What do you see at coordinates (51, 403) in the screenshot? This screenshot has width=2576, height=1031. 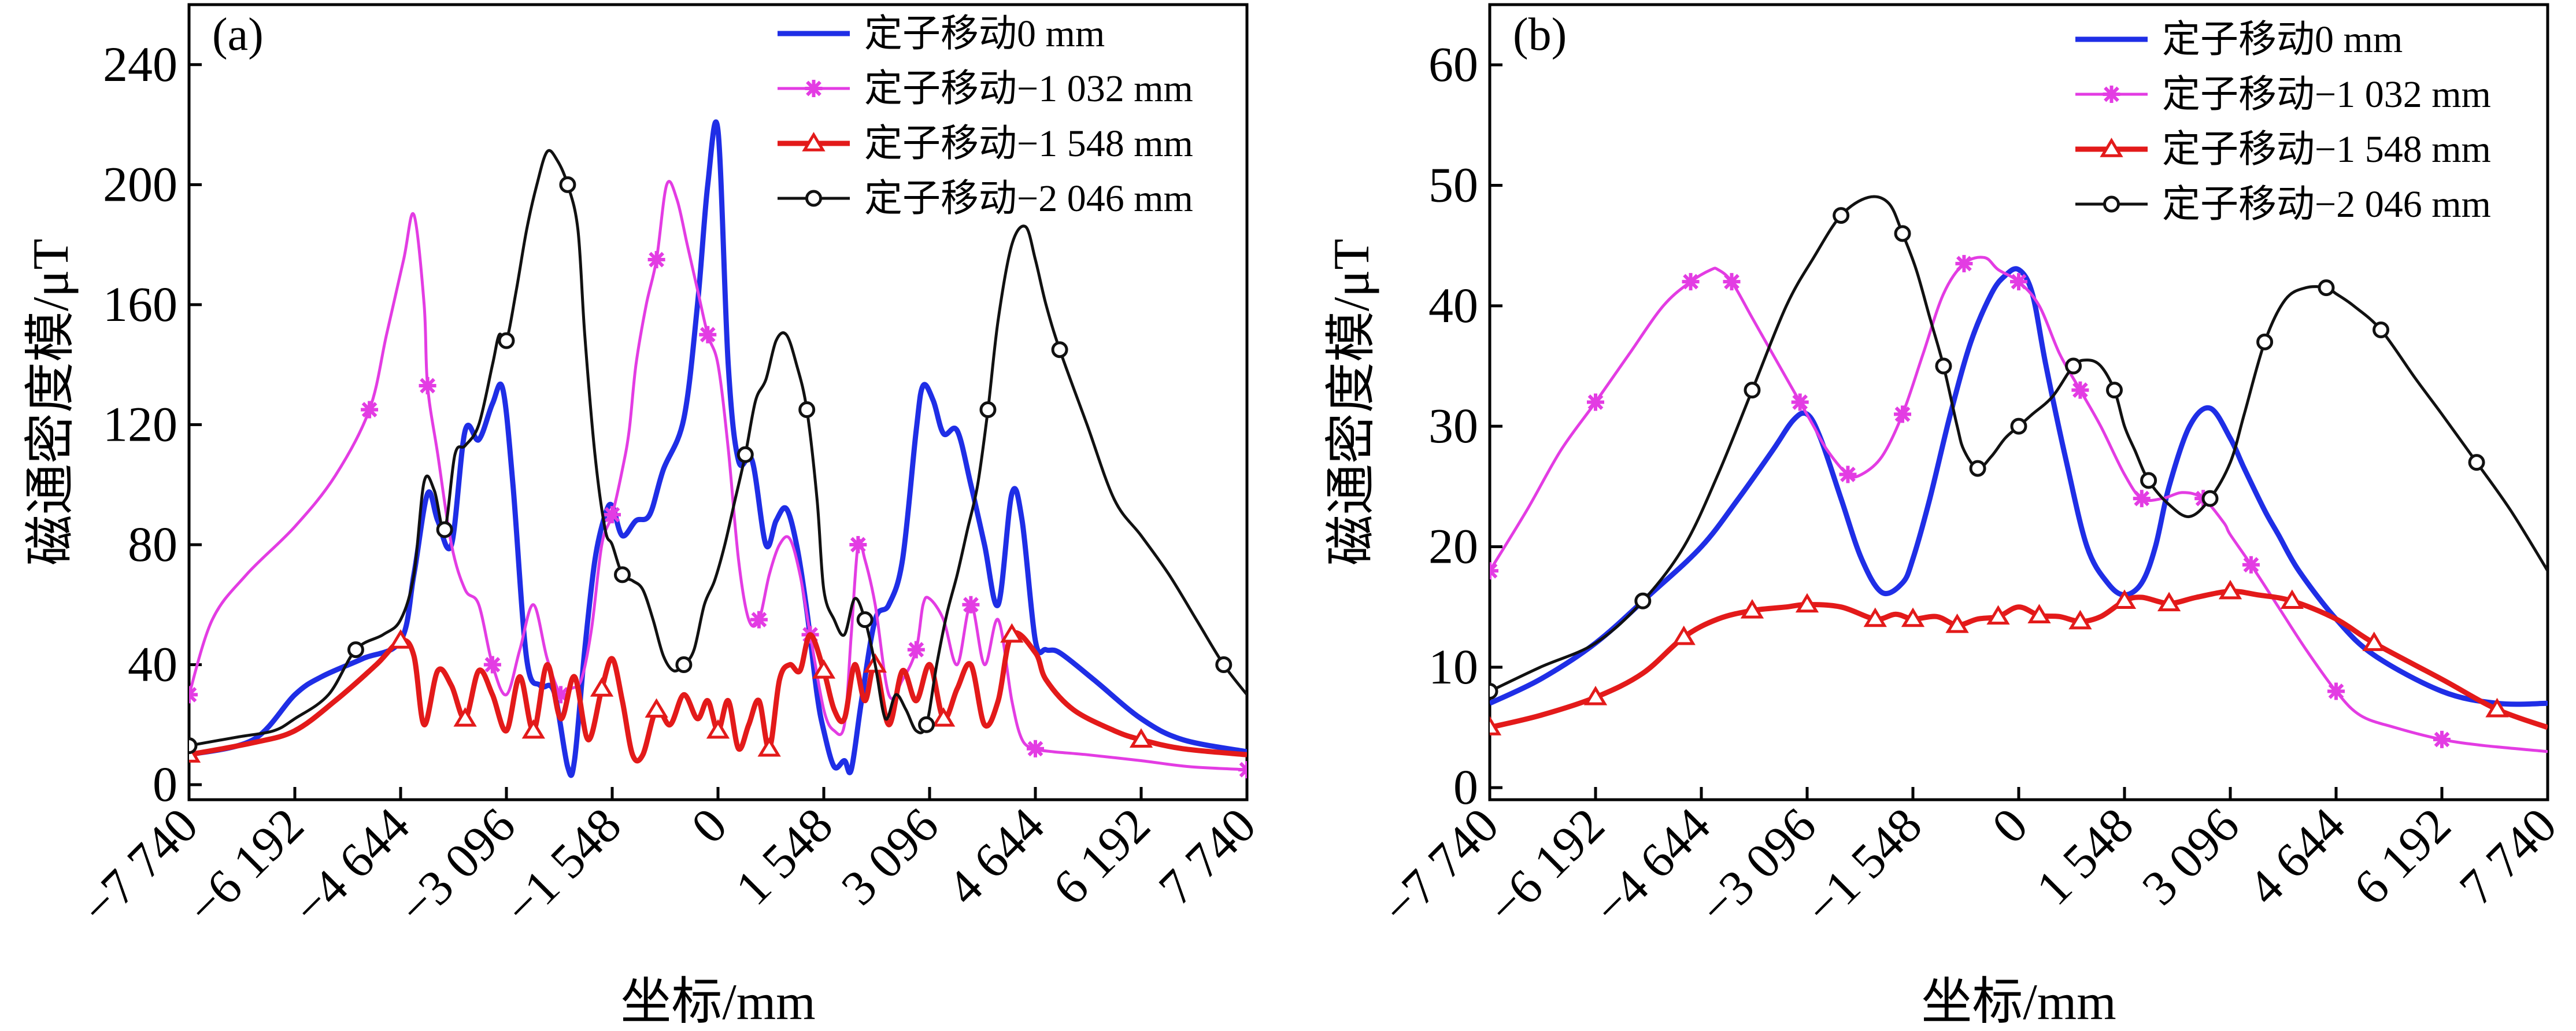 I see `y-axis-title: 磁通密度模/μT` at bounding box center [51, 403].